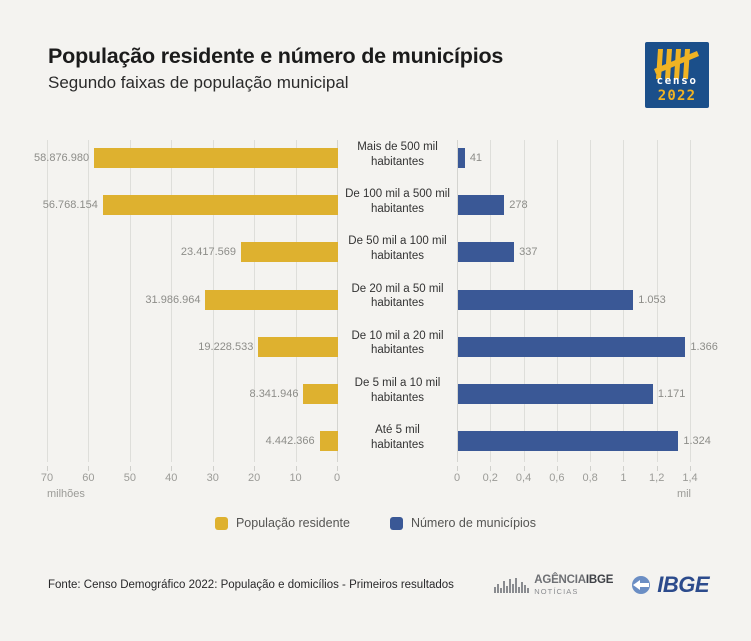 This screenshot has height=641, width=751. Describe the element at coordinates (623, 478) in the screenshot. I see `axis-tick-label: 1` at that location.